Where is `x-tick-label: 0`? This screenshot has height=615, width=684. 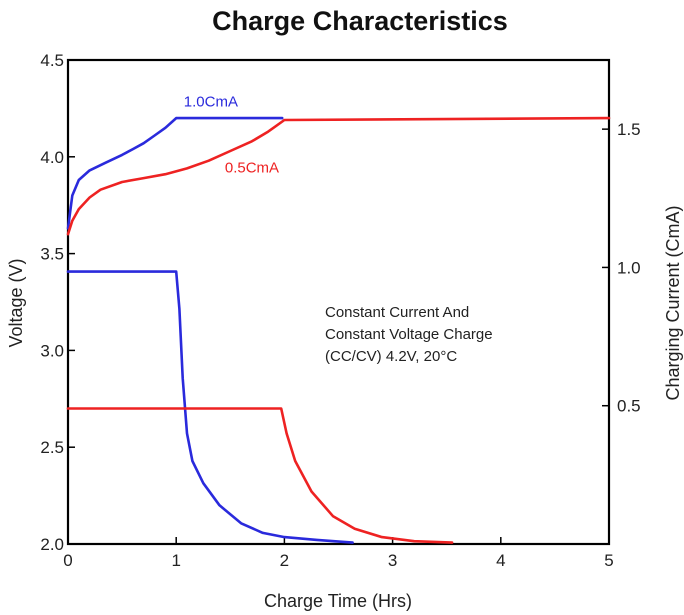
x-tick-label: 0 is located at coordinates (67, 560).